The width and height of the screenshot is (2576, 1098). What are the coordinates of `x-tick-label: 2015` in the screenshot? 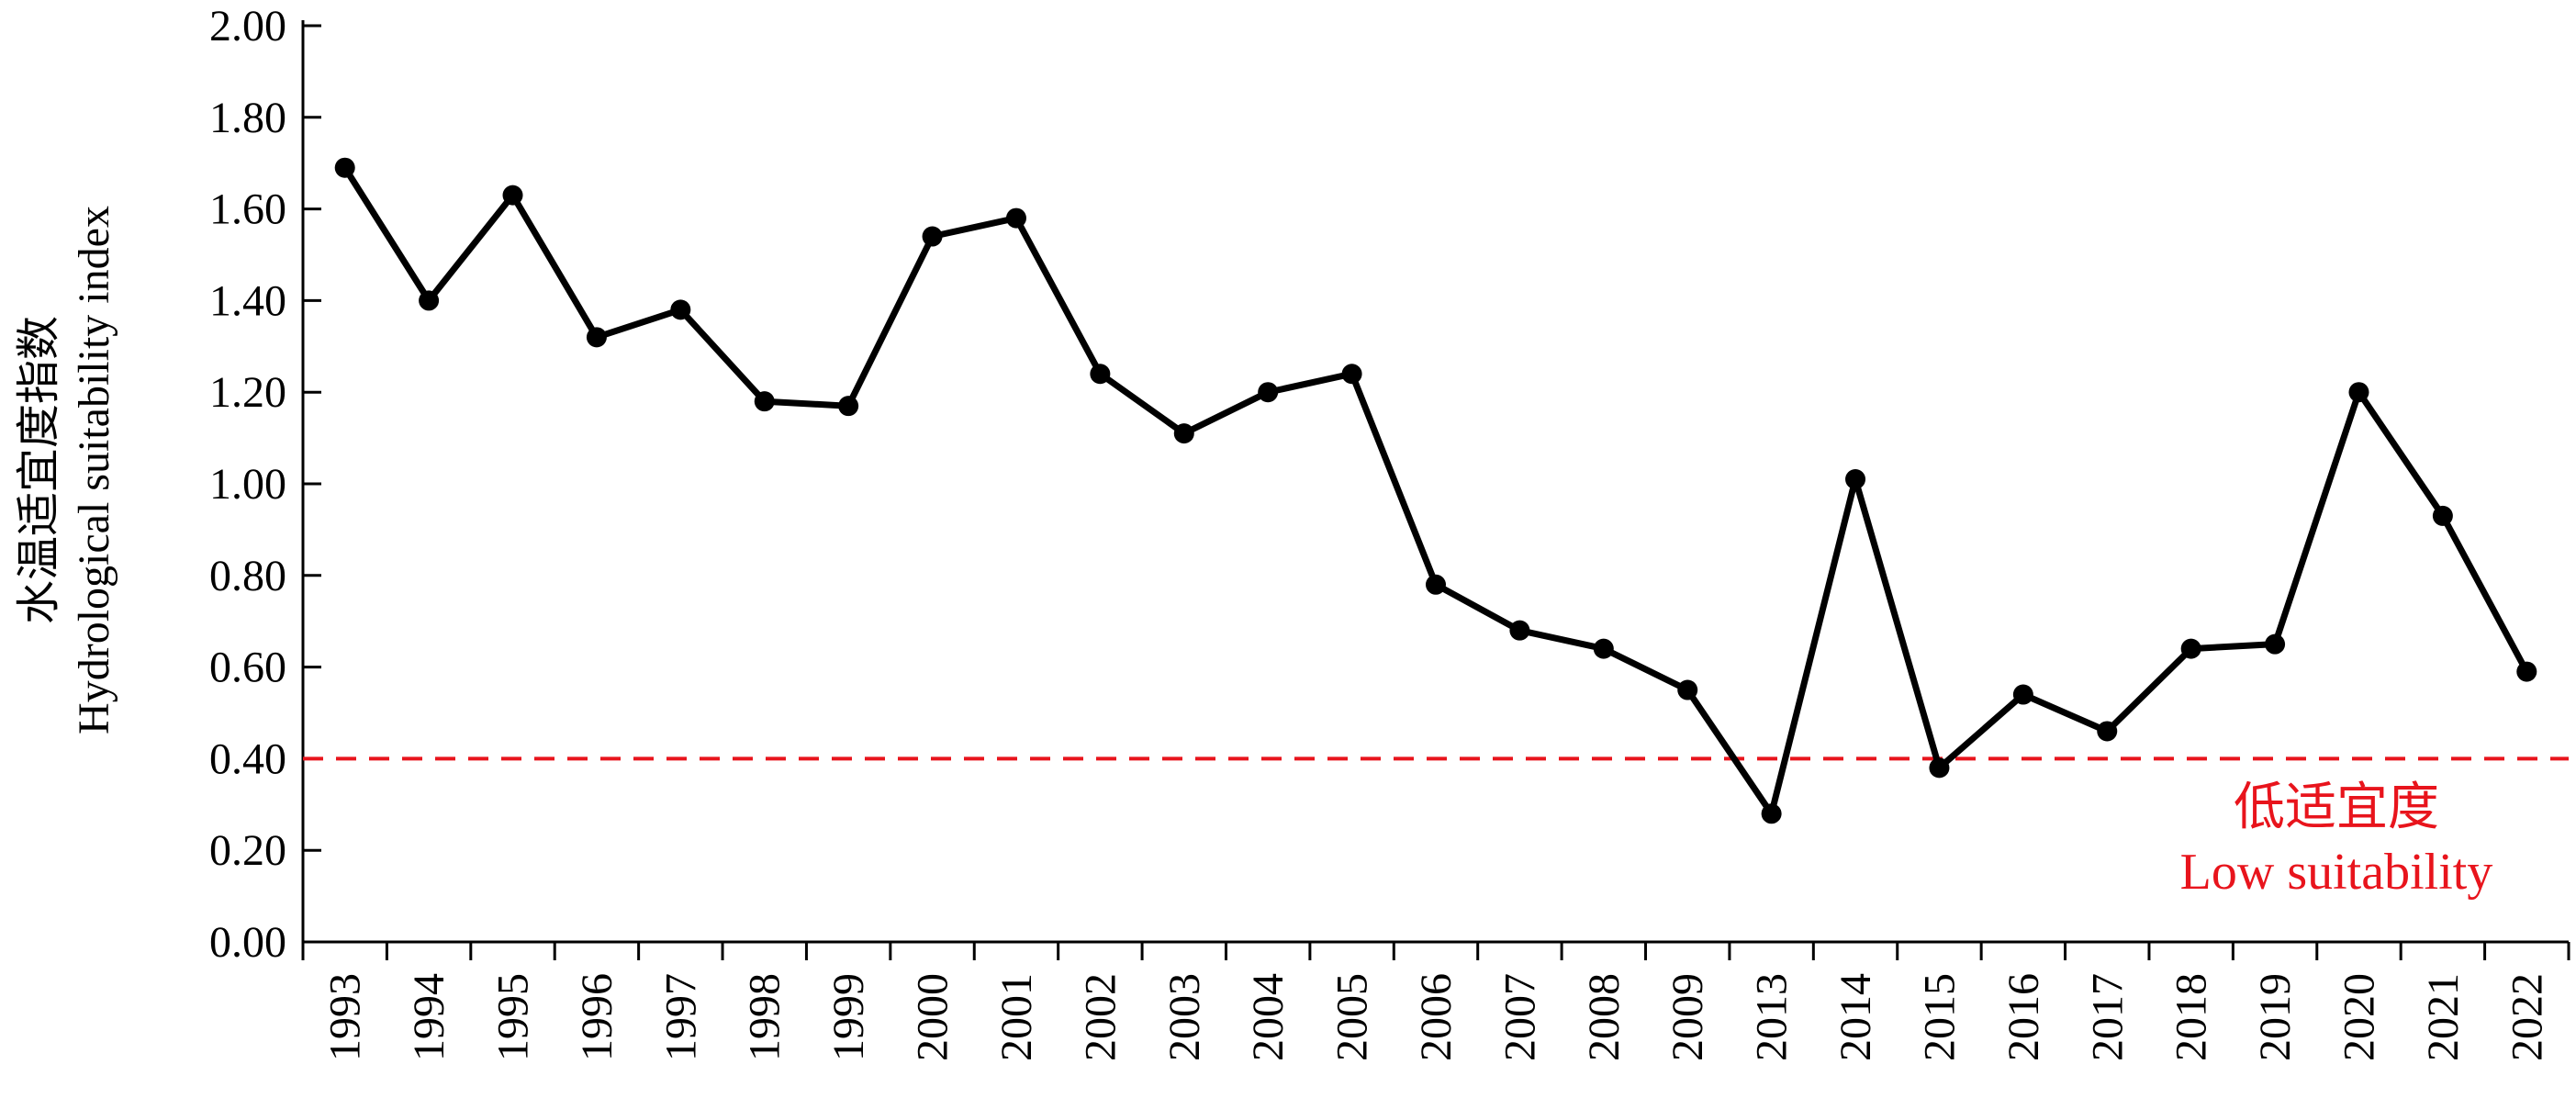 It's located at (1939, 1017).